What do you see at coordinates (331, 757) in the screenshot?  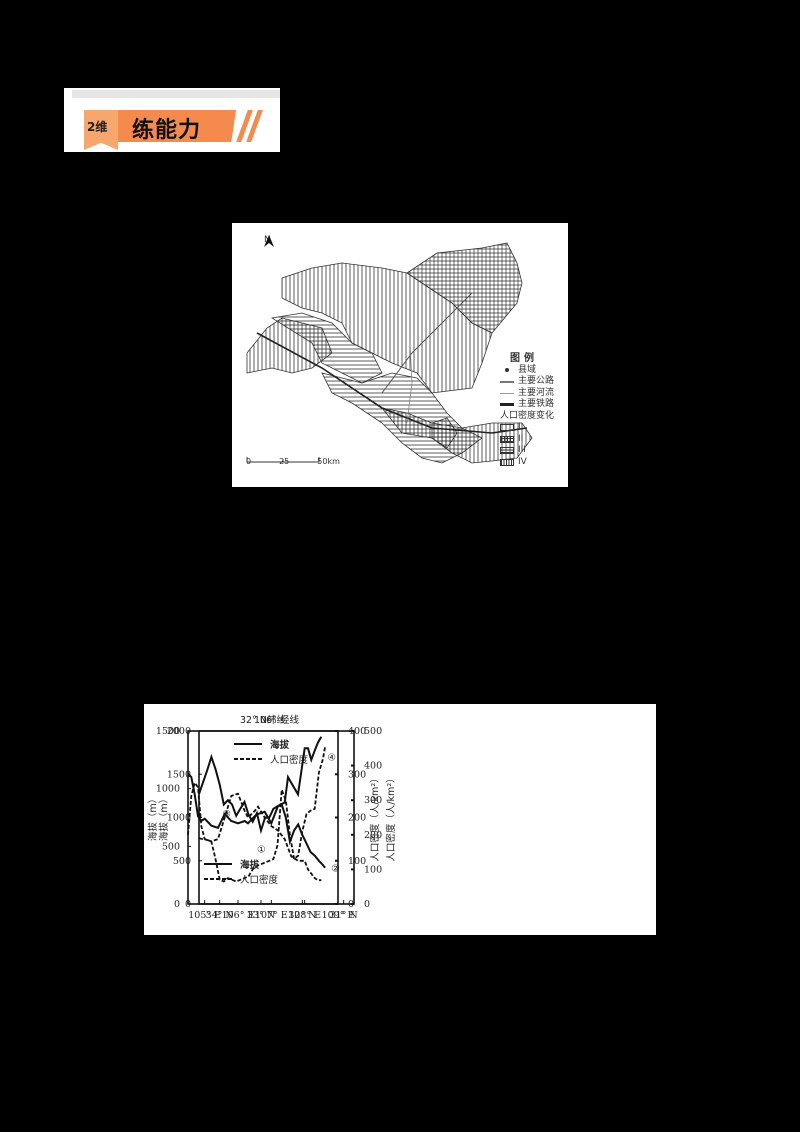 I see `point-annotation: ④` at bounding box center [331, 757].